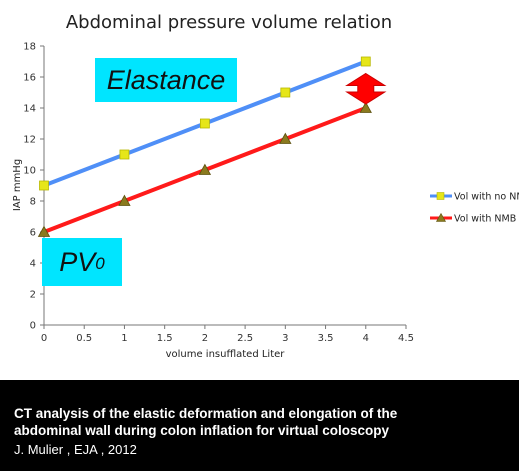 The image size is (519, 471). Describe the element at coordinates (406, 338) in the screenshot. I see `x-tick-label: 4.5` at that location.